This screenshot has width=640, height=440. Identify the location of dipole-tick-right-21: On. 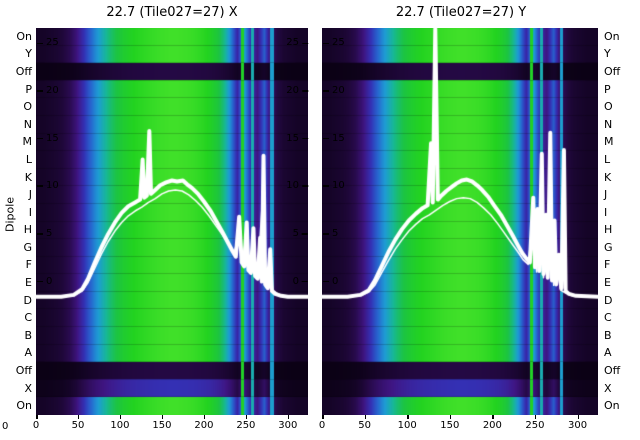
(612, 406).